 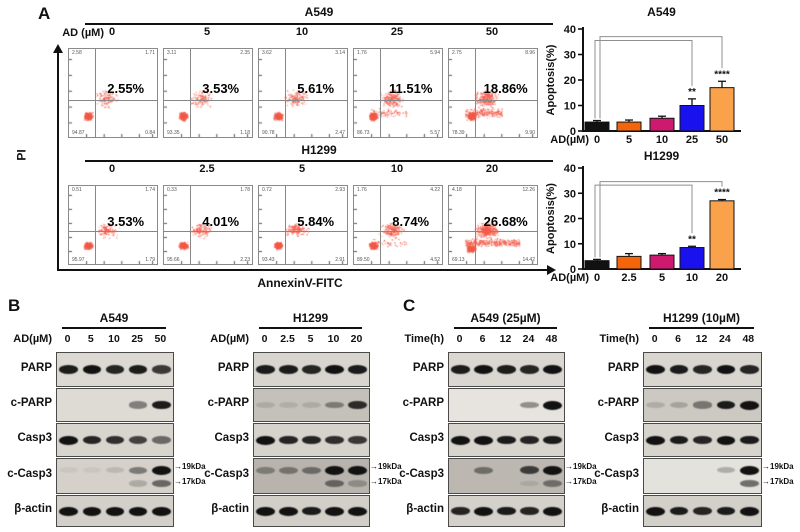 What do you see at coordinates (458, 133) in the screenshot?
I see `quadrant-value-ll: 78.39` at bounding box center [458, 133].